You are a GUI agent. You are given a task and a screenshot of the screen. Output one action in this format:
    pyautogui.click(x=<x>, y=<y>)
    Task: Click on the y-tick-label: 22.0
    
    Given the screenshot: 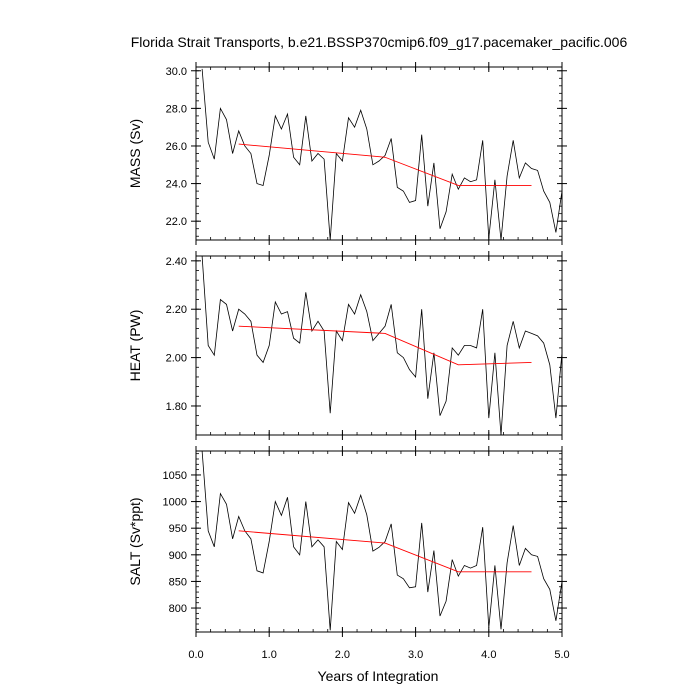 What is the action you would take?
    pyautogui.click(x=176, y=222)
    